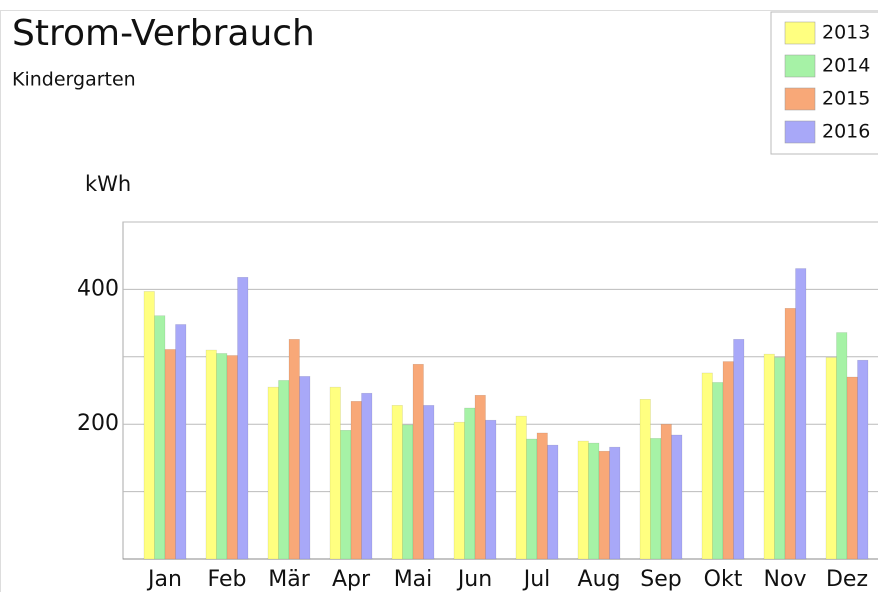 The width and height of the screenshot is (878, 592). What do you see at coordinates (98, 423) in the screenshot?
I see `y-tick-label: 200` at bounding box center [98, 423].